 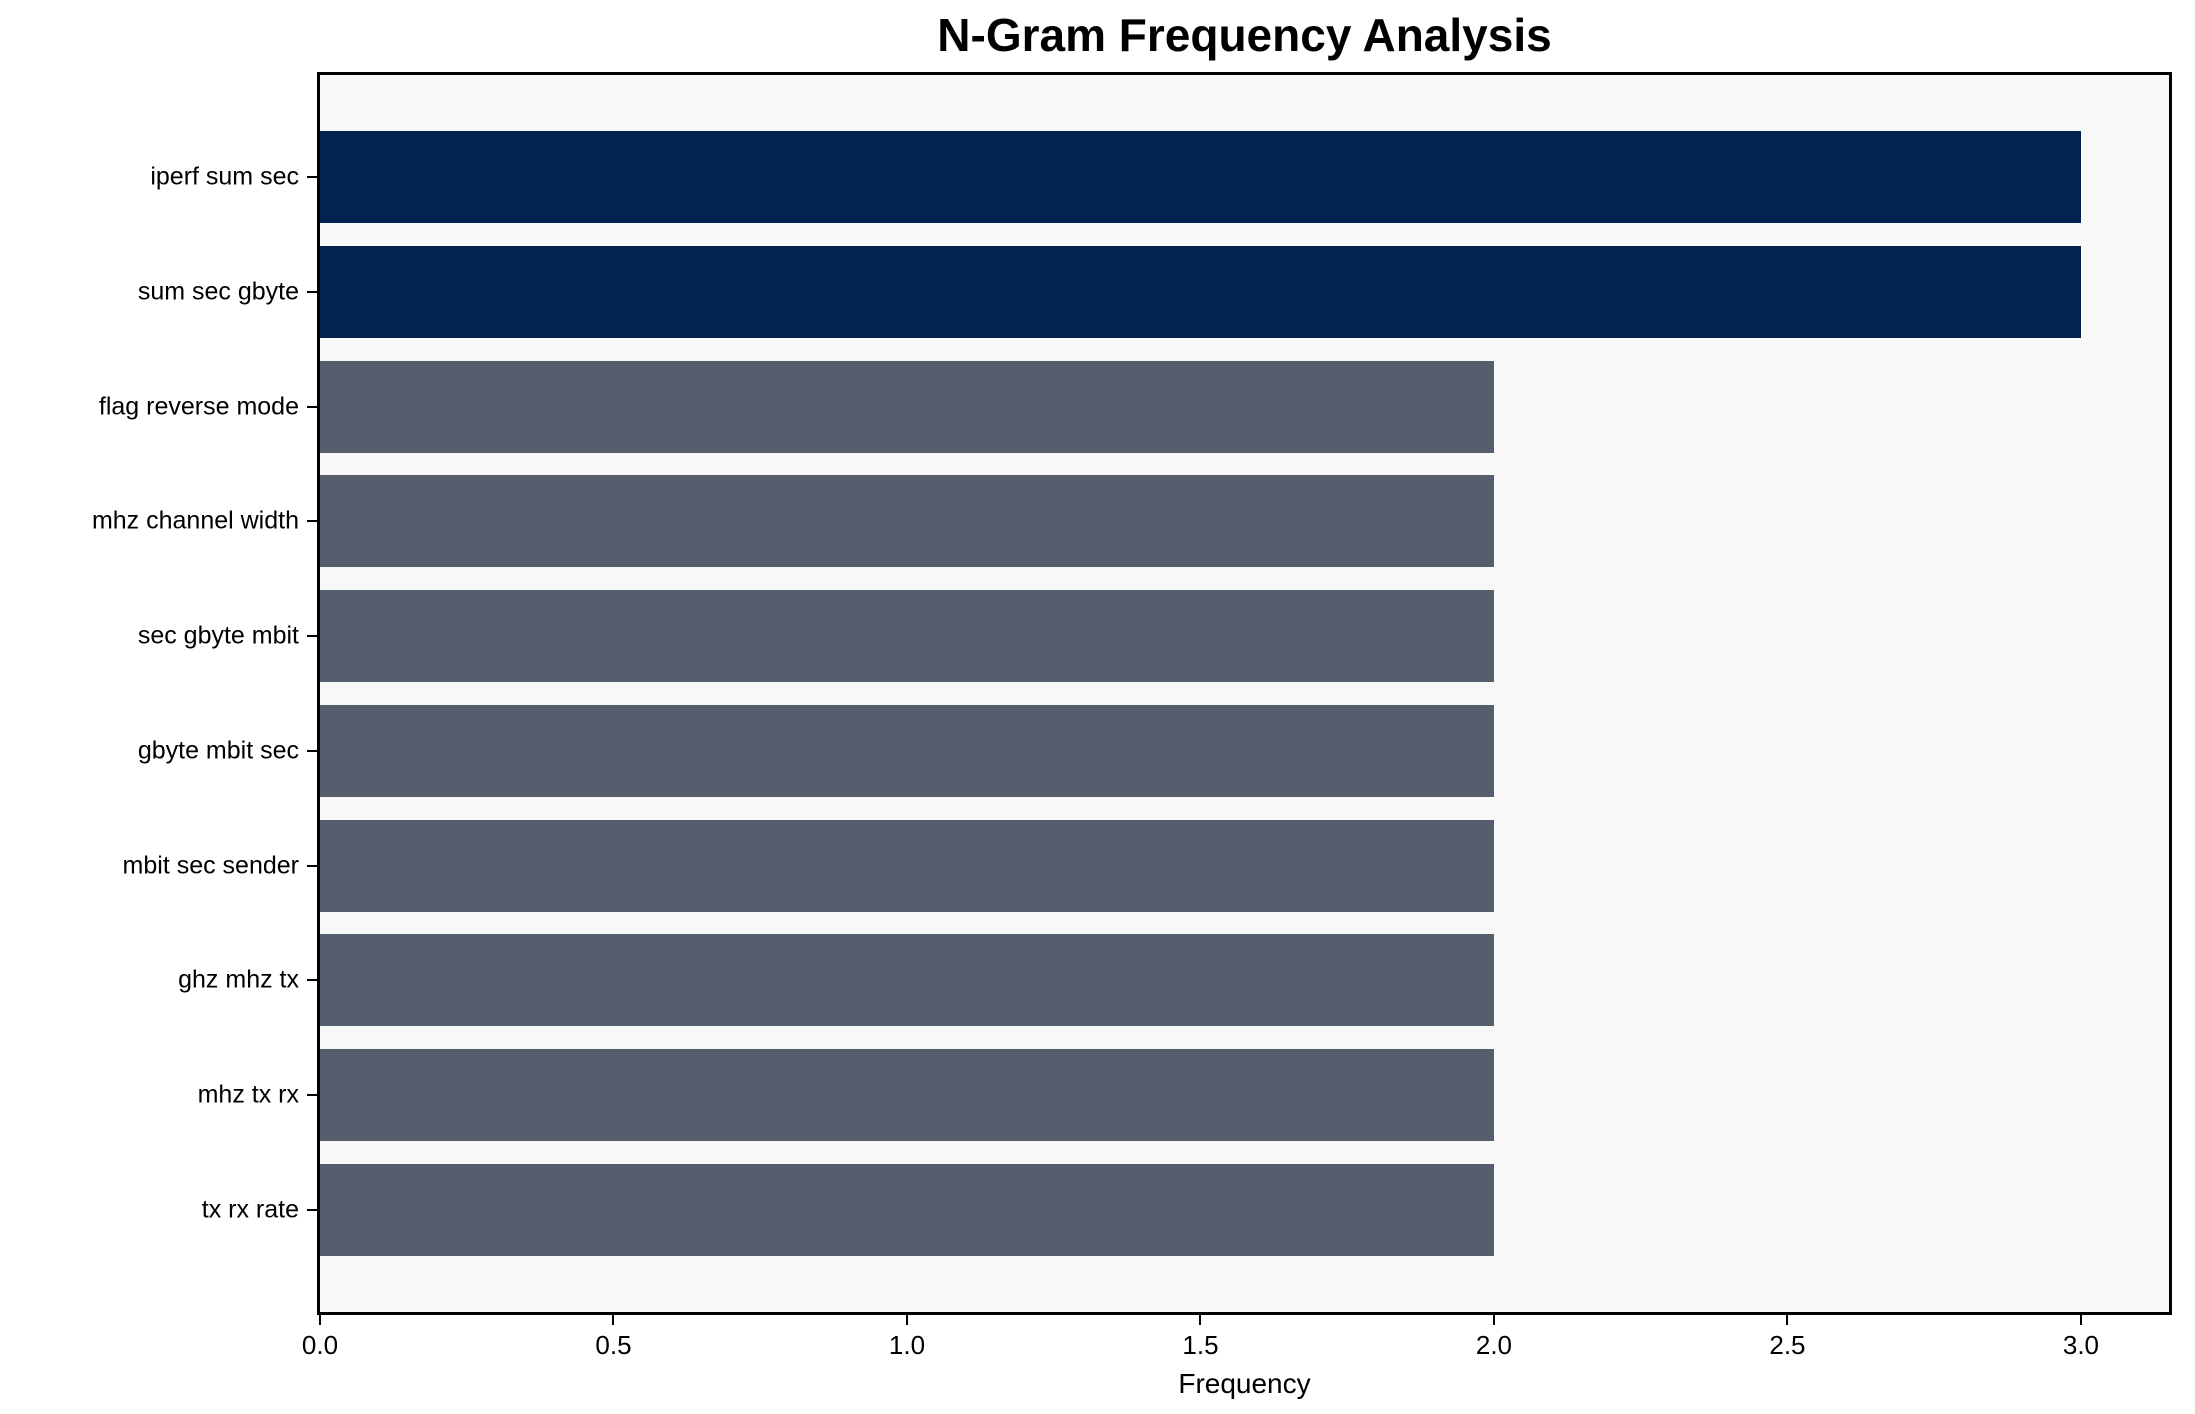 I want to click on y-tick-label: tx rx rate, so click(x=250, y=1209).